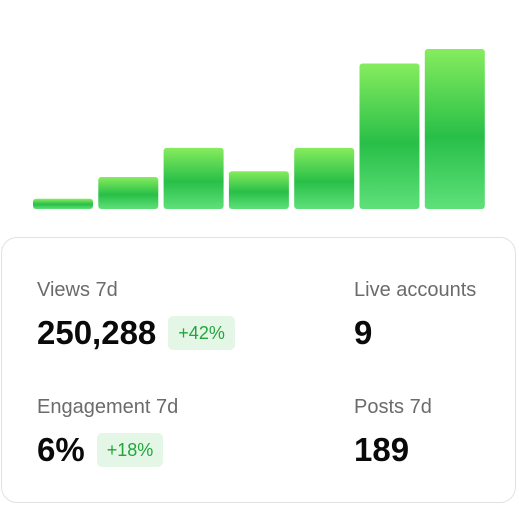  I want to click on live-accounts-value: 9, so click(363, 332).